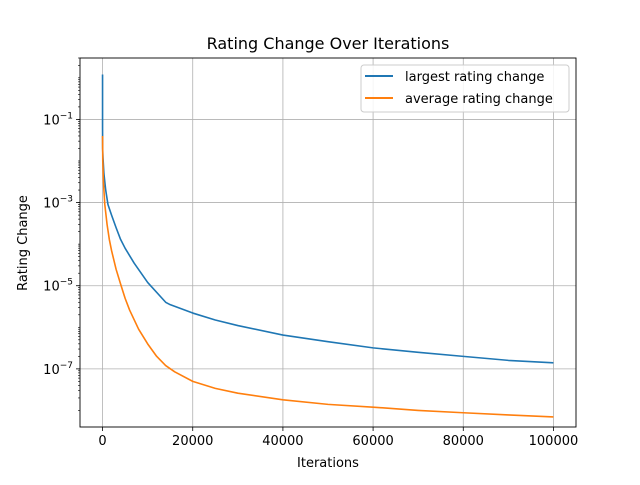 The height and width of the screenshot is (485, 640). What do you see at coordinates (328, 463) in the screenshot?
I see `x-axis-label: Iterations` at bounding box center [328, 463].